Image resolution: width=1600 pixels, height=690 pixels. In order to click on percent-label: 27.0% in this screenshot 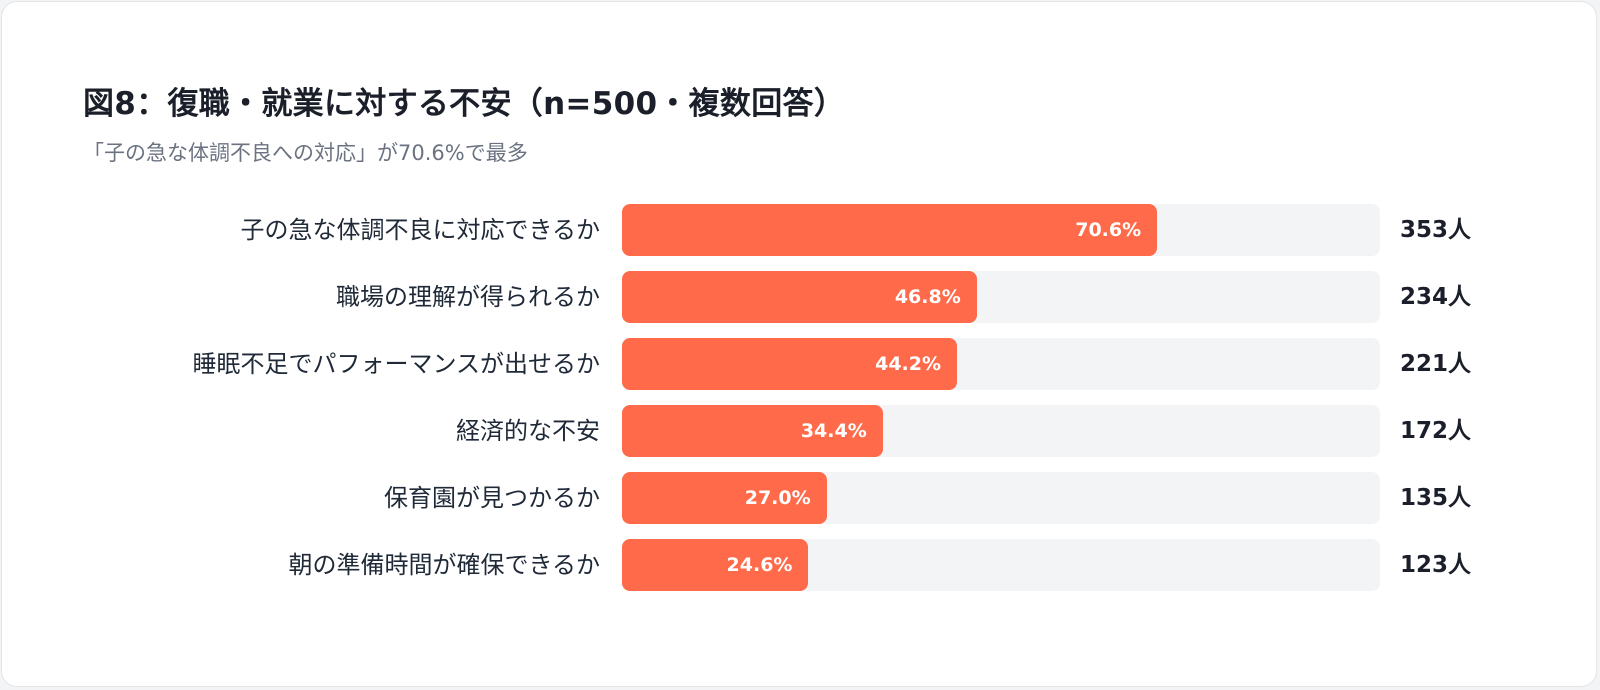, I will do `click(777, 498)`.